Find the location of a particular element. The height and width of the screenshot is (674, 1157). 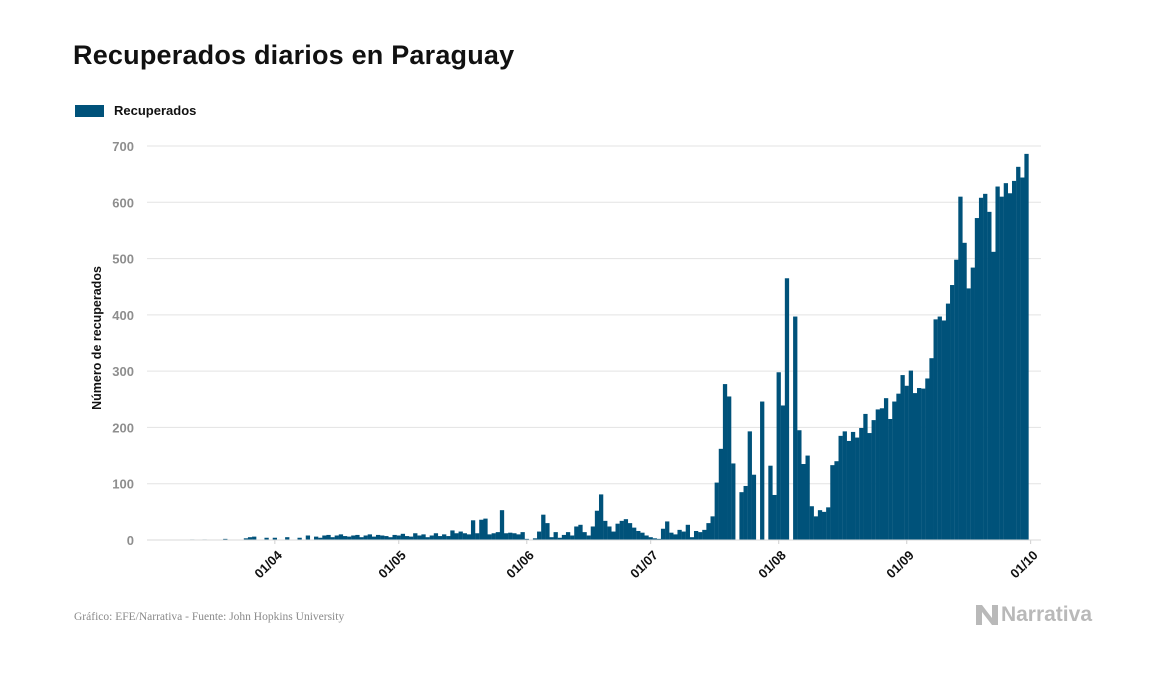

x-tick-label: 01/06 is located at coordinates (520, 565).